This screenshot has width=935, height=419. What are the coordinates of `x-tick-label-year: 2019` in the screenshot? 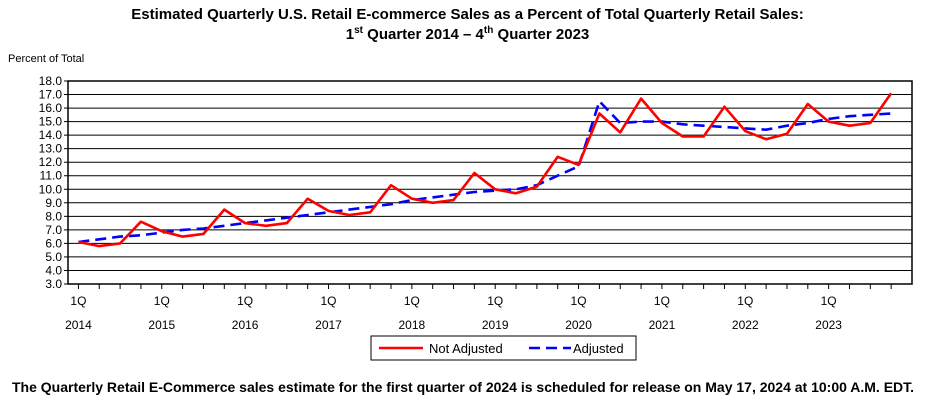 It's located at (495, 325).